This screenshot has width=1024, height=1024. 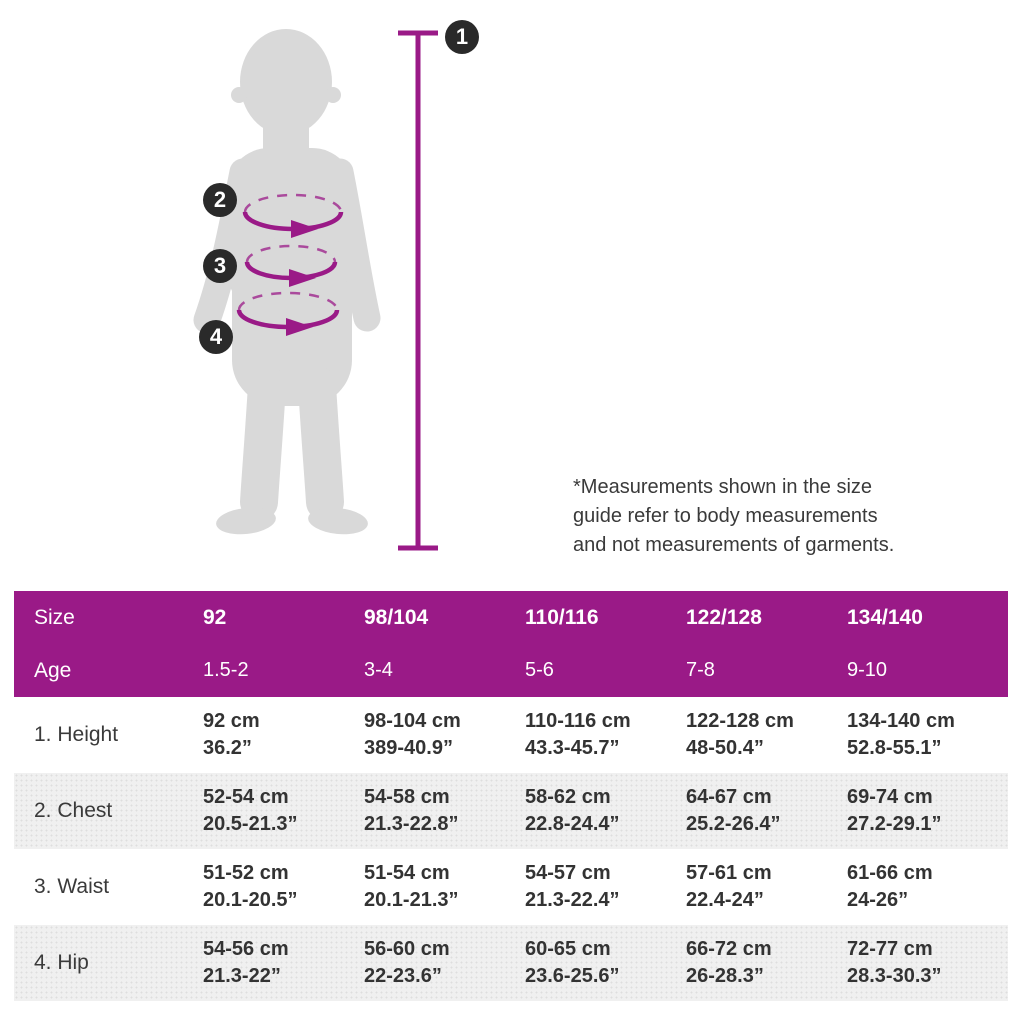 What do you see at coordinates (890, 886) in the screenshot?
I see `table-cell: 61-66 cm 24-26”` at bounding box center [890, 886].